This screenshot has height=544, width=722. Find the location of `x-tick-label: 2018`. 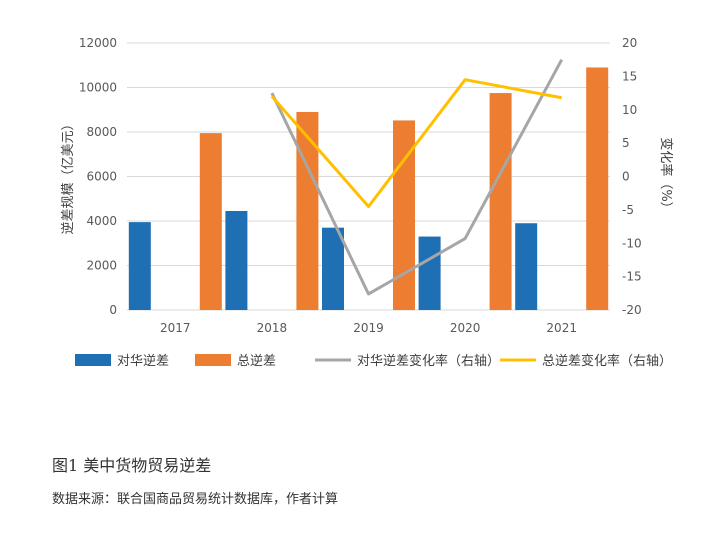

x-tick-label: 2018 is located at coordinates (272, 328).